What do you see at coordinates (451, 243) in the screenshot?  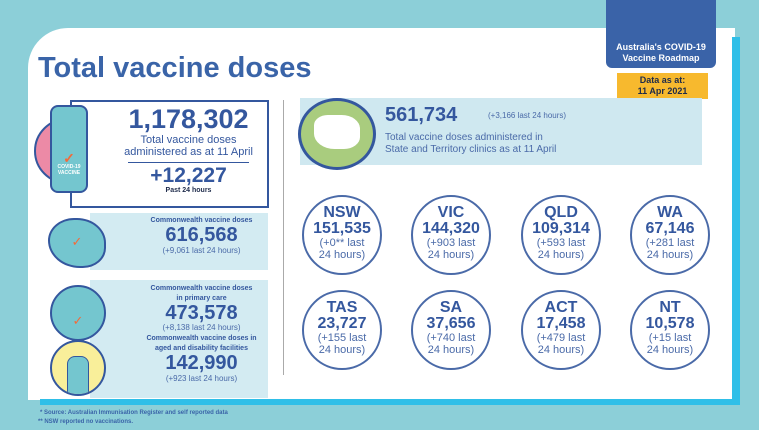 I see `state-change: (+903 last` at bounding box center [451, 243].